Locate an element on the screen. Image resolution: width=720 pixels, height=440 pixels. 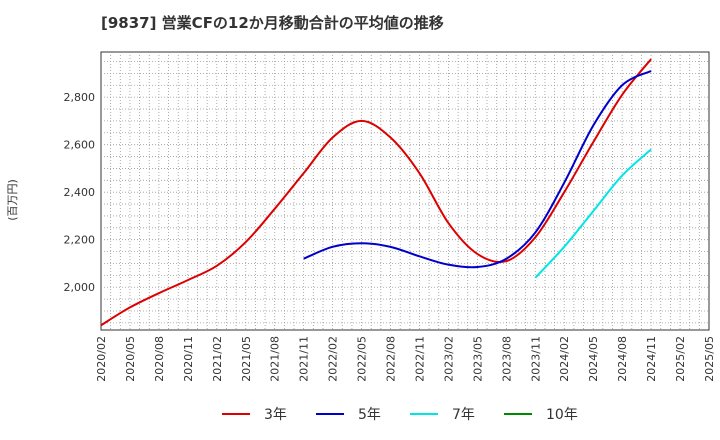
y-tick-label: 2,400 is located at coordinates (80, 192).